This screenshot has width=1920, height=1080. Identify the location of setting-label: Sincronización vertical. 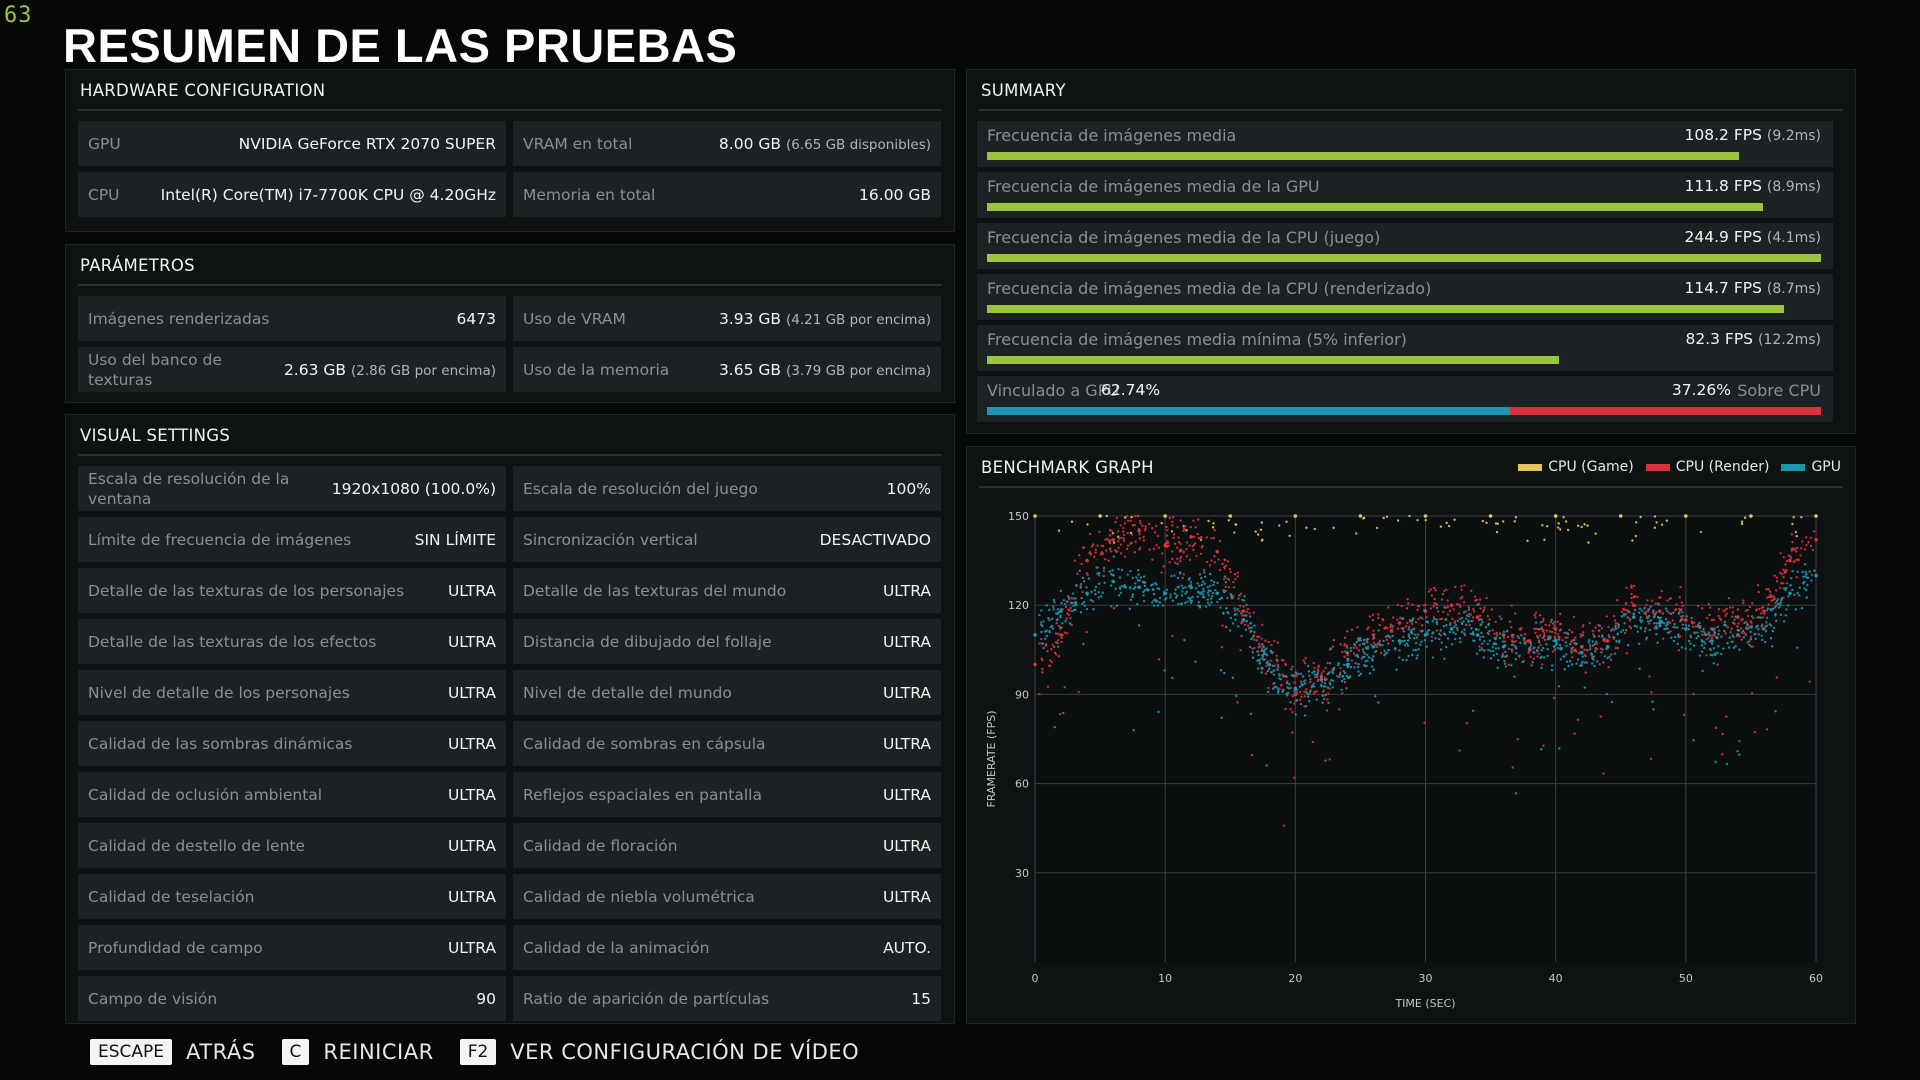
(610, 539).